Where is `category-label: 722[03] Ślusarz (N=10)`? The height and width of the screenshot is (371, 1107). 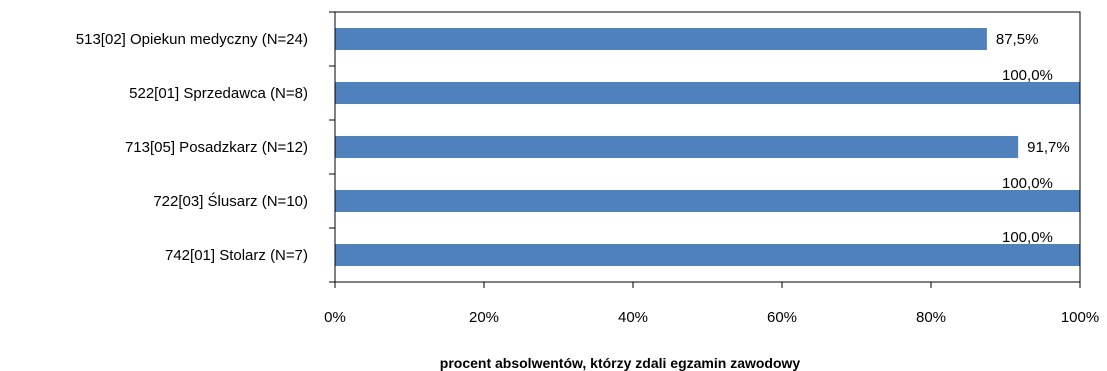 category-label: 722[03] Ślusarz (N=10) is located at coordinates (230, 201).